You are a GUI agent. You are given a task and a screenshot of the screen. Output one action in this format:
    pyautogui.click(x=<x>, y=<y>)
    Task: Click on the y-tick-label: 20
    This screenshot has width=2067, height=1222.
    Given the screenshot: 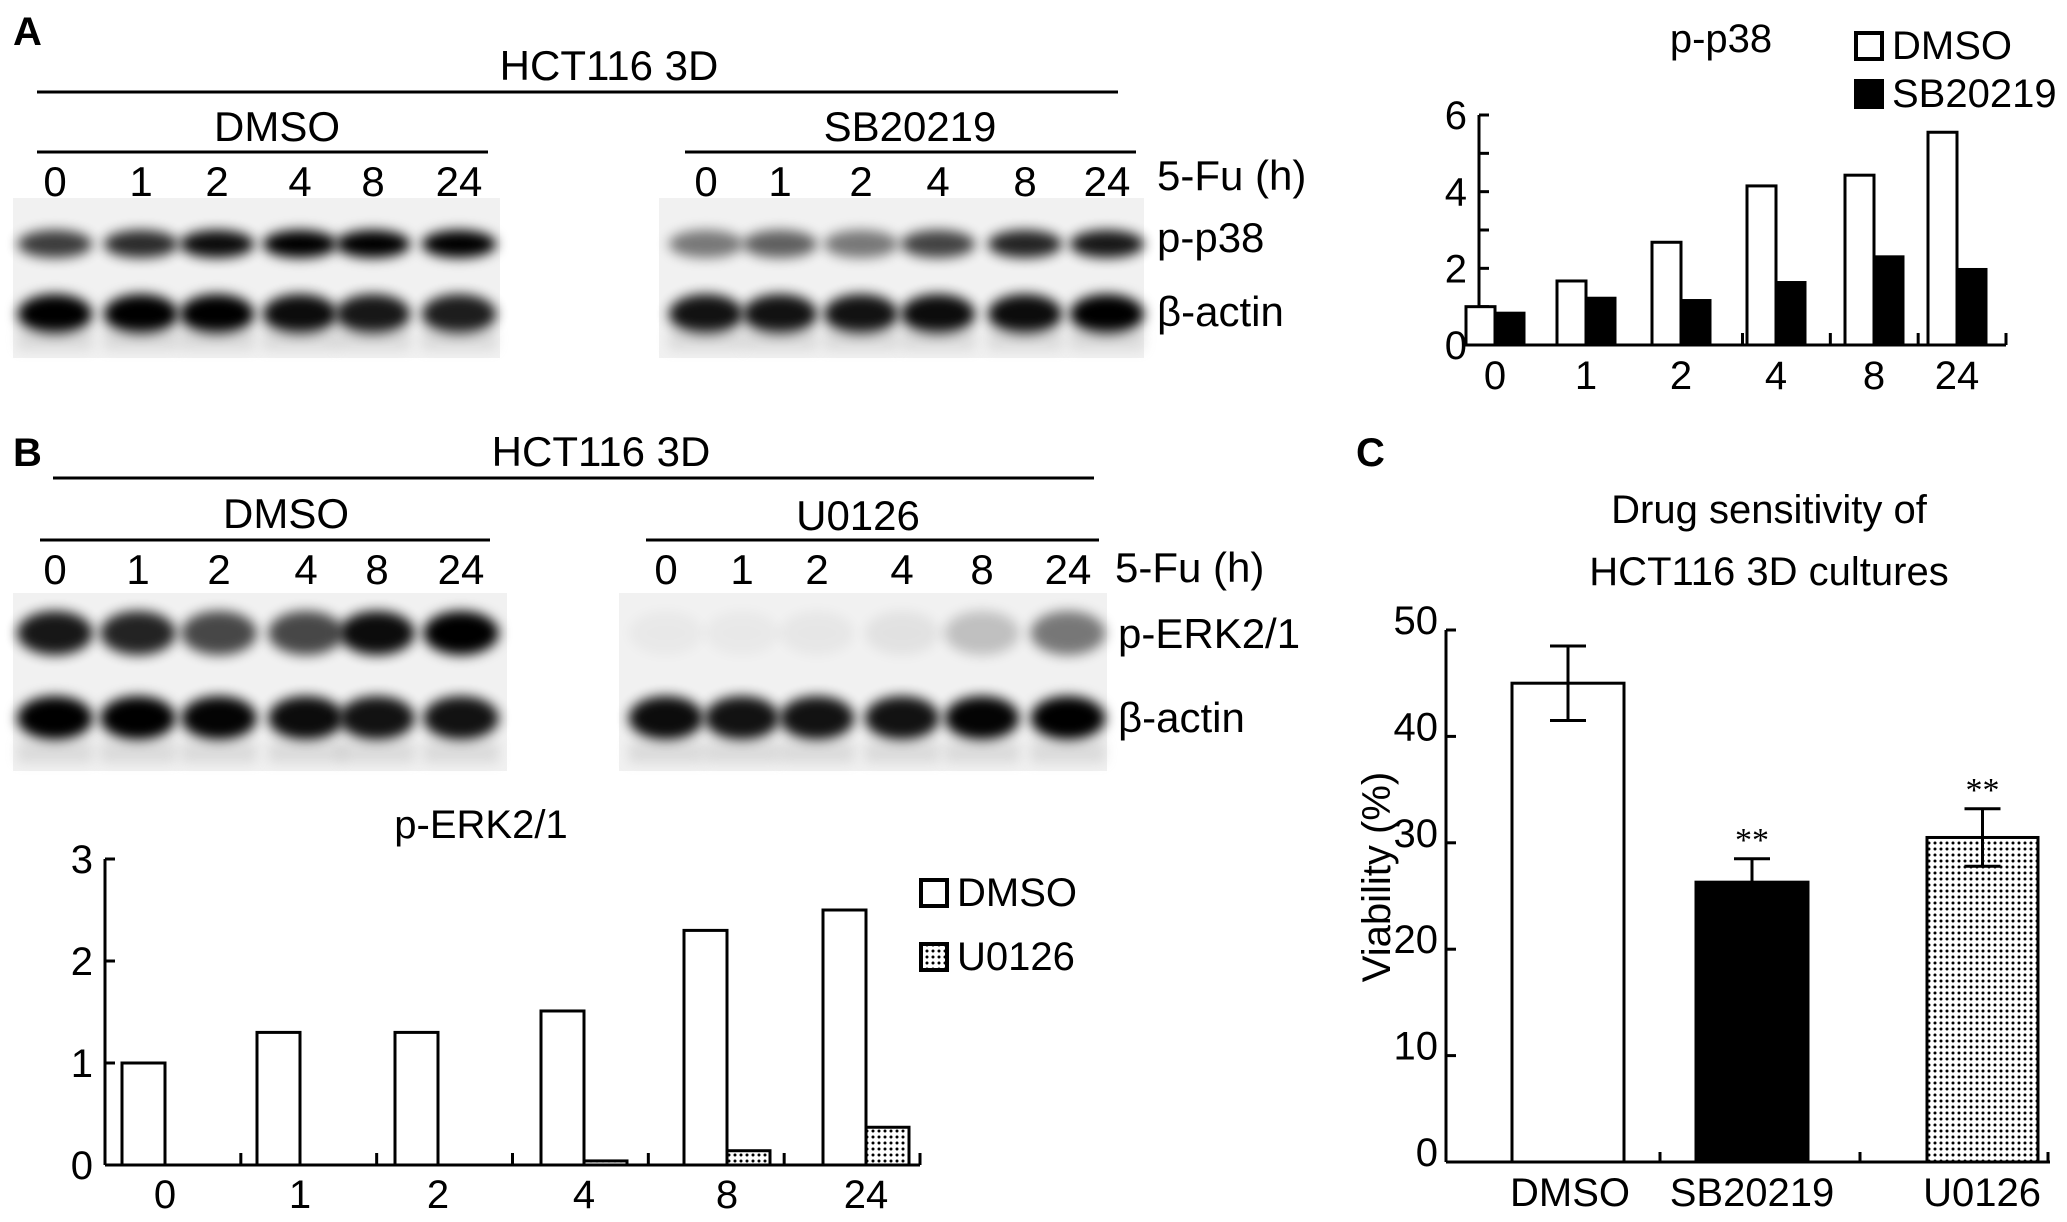 What is the action you would take?
    pyautogui.click(x=1416, y=940)
    